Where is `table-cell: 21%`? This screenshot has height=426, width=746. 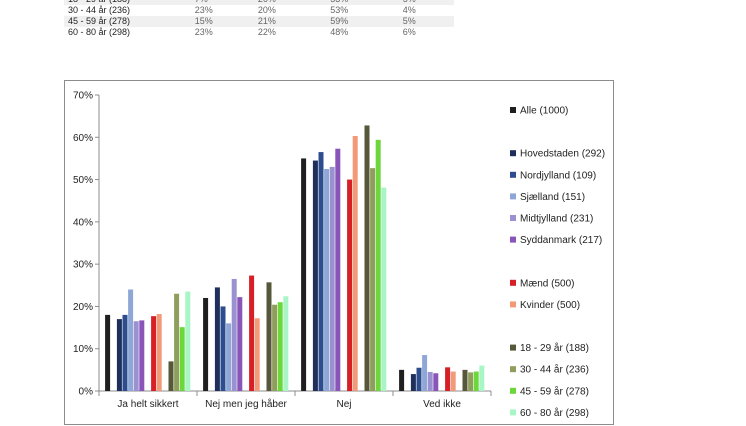
table-cell: 21% is located at coordinates (290, 21).